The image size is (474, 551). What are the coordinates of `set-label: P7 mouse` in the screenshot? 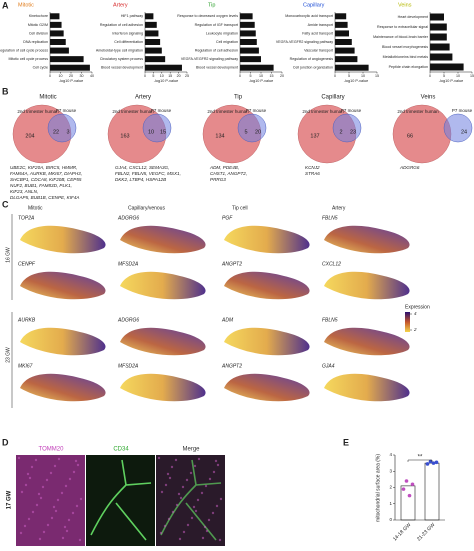 It's located at (351, 110).